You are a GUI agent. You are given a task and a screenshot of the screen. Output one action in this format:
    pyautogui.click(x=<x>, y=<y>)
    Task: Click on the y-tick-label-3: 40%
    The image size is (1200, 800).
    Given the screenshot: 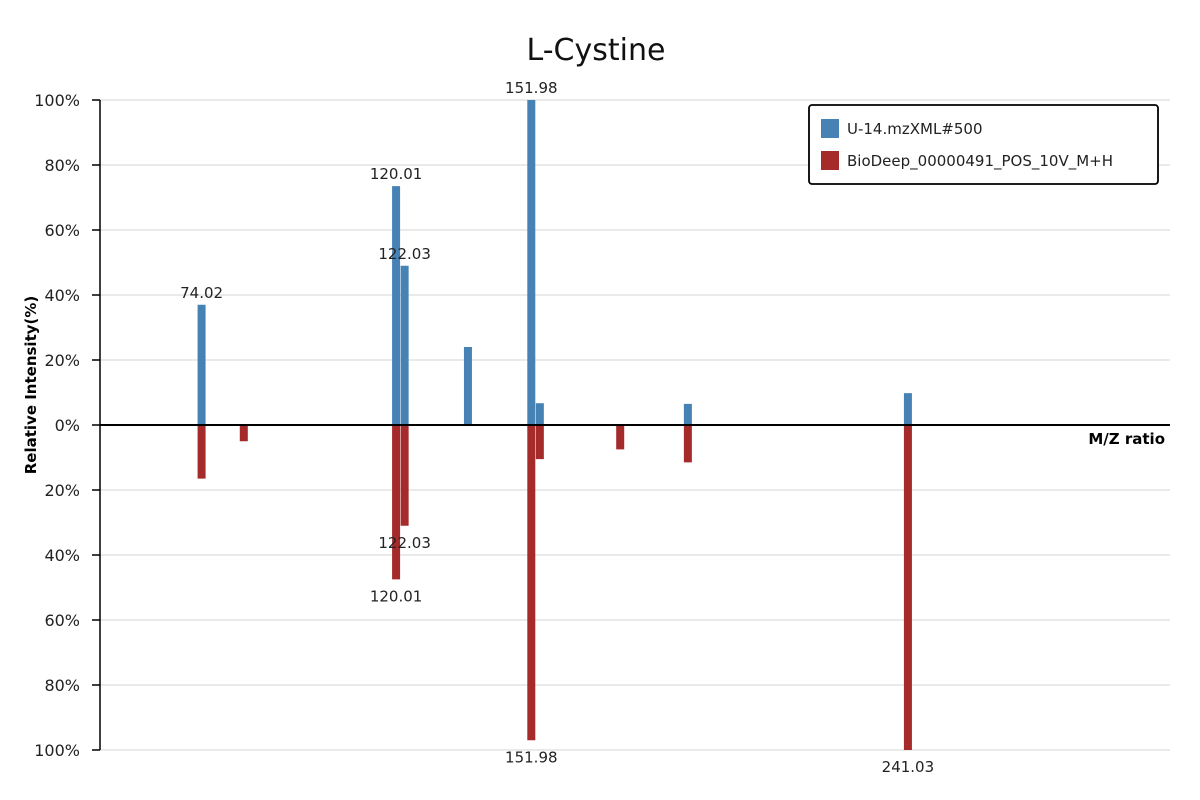 What is the action you would take?
    pyautogui.click(x=62, y=295)
    